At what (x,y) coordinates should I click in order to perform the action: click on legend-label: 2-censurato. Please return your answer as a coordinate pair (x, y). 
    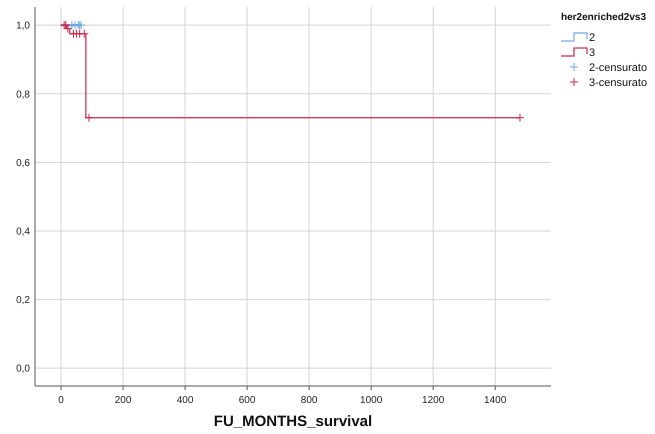
    Looking at the image, I should click on (618, 68).